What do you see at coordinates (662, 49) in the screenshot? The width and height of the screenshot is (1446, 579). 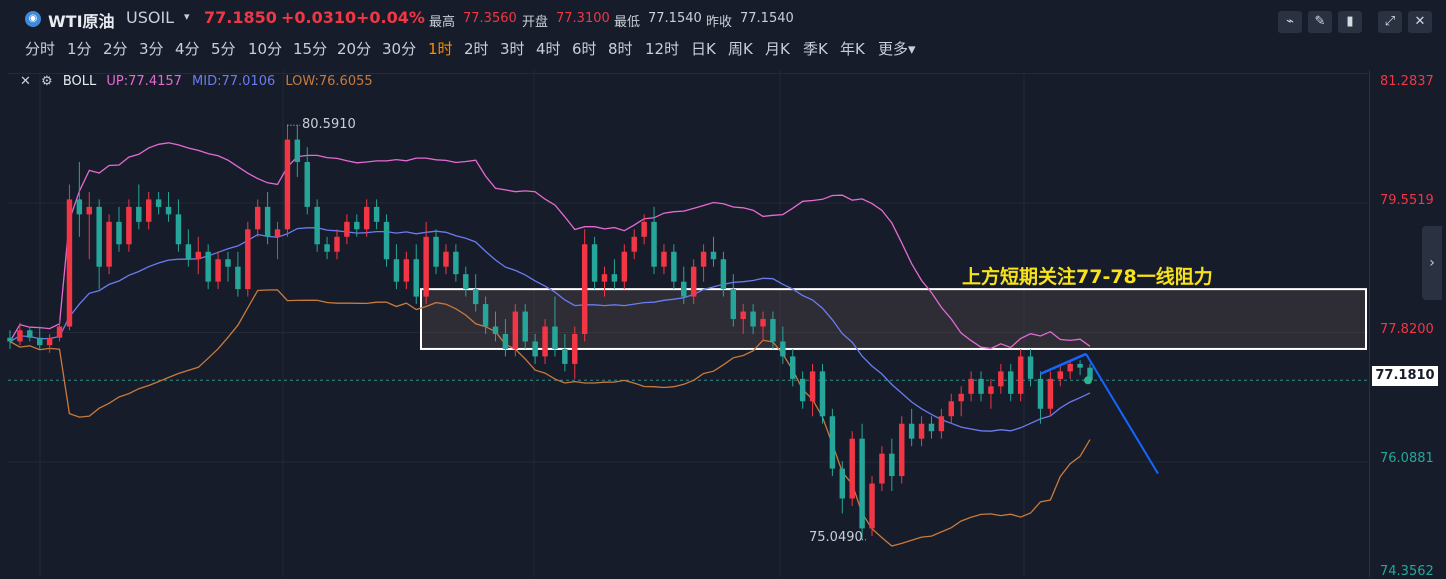 I see `timeframe-tab: 12时` at bounding box center [662, 49].